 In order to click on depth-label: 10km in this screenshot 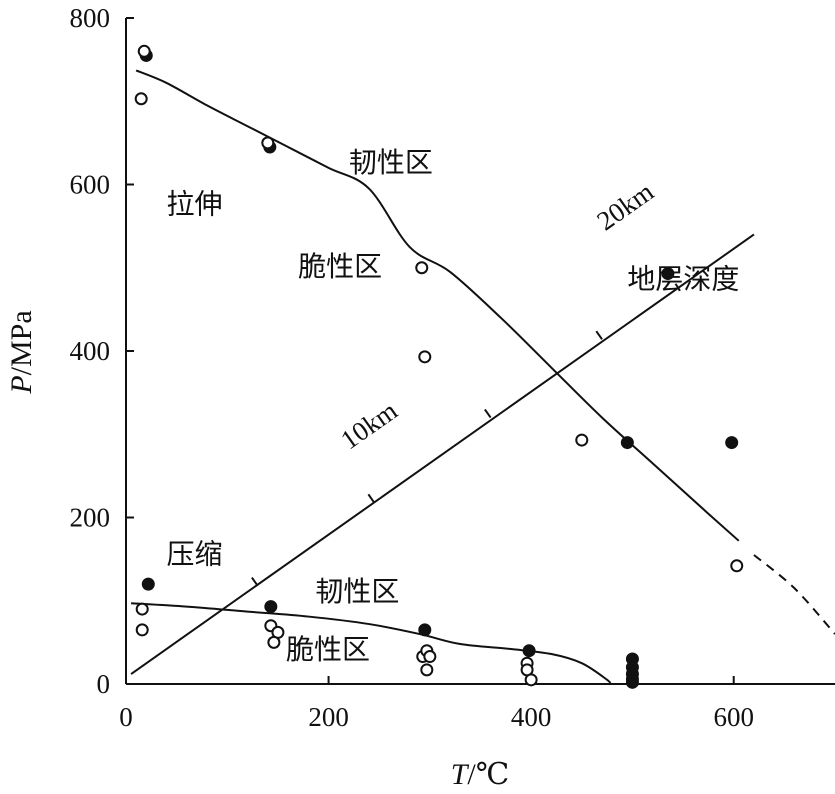, I will do `click(369, 425)`.